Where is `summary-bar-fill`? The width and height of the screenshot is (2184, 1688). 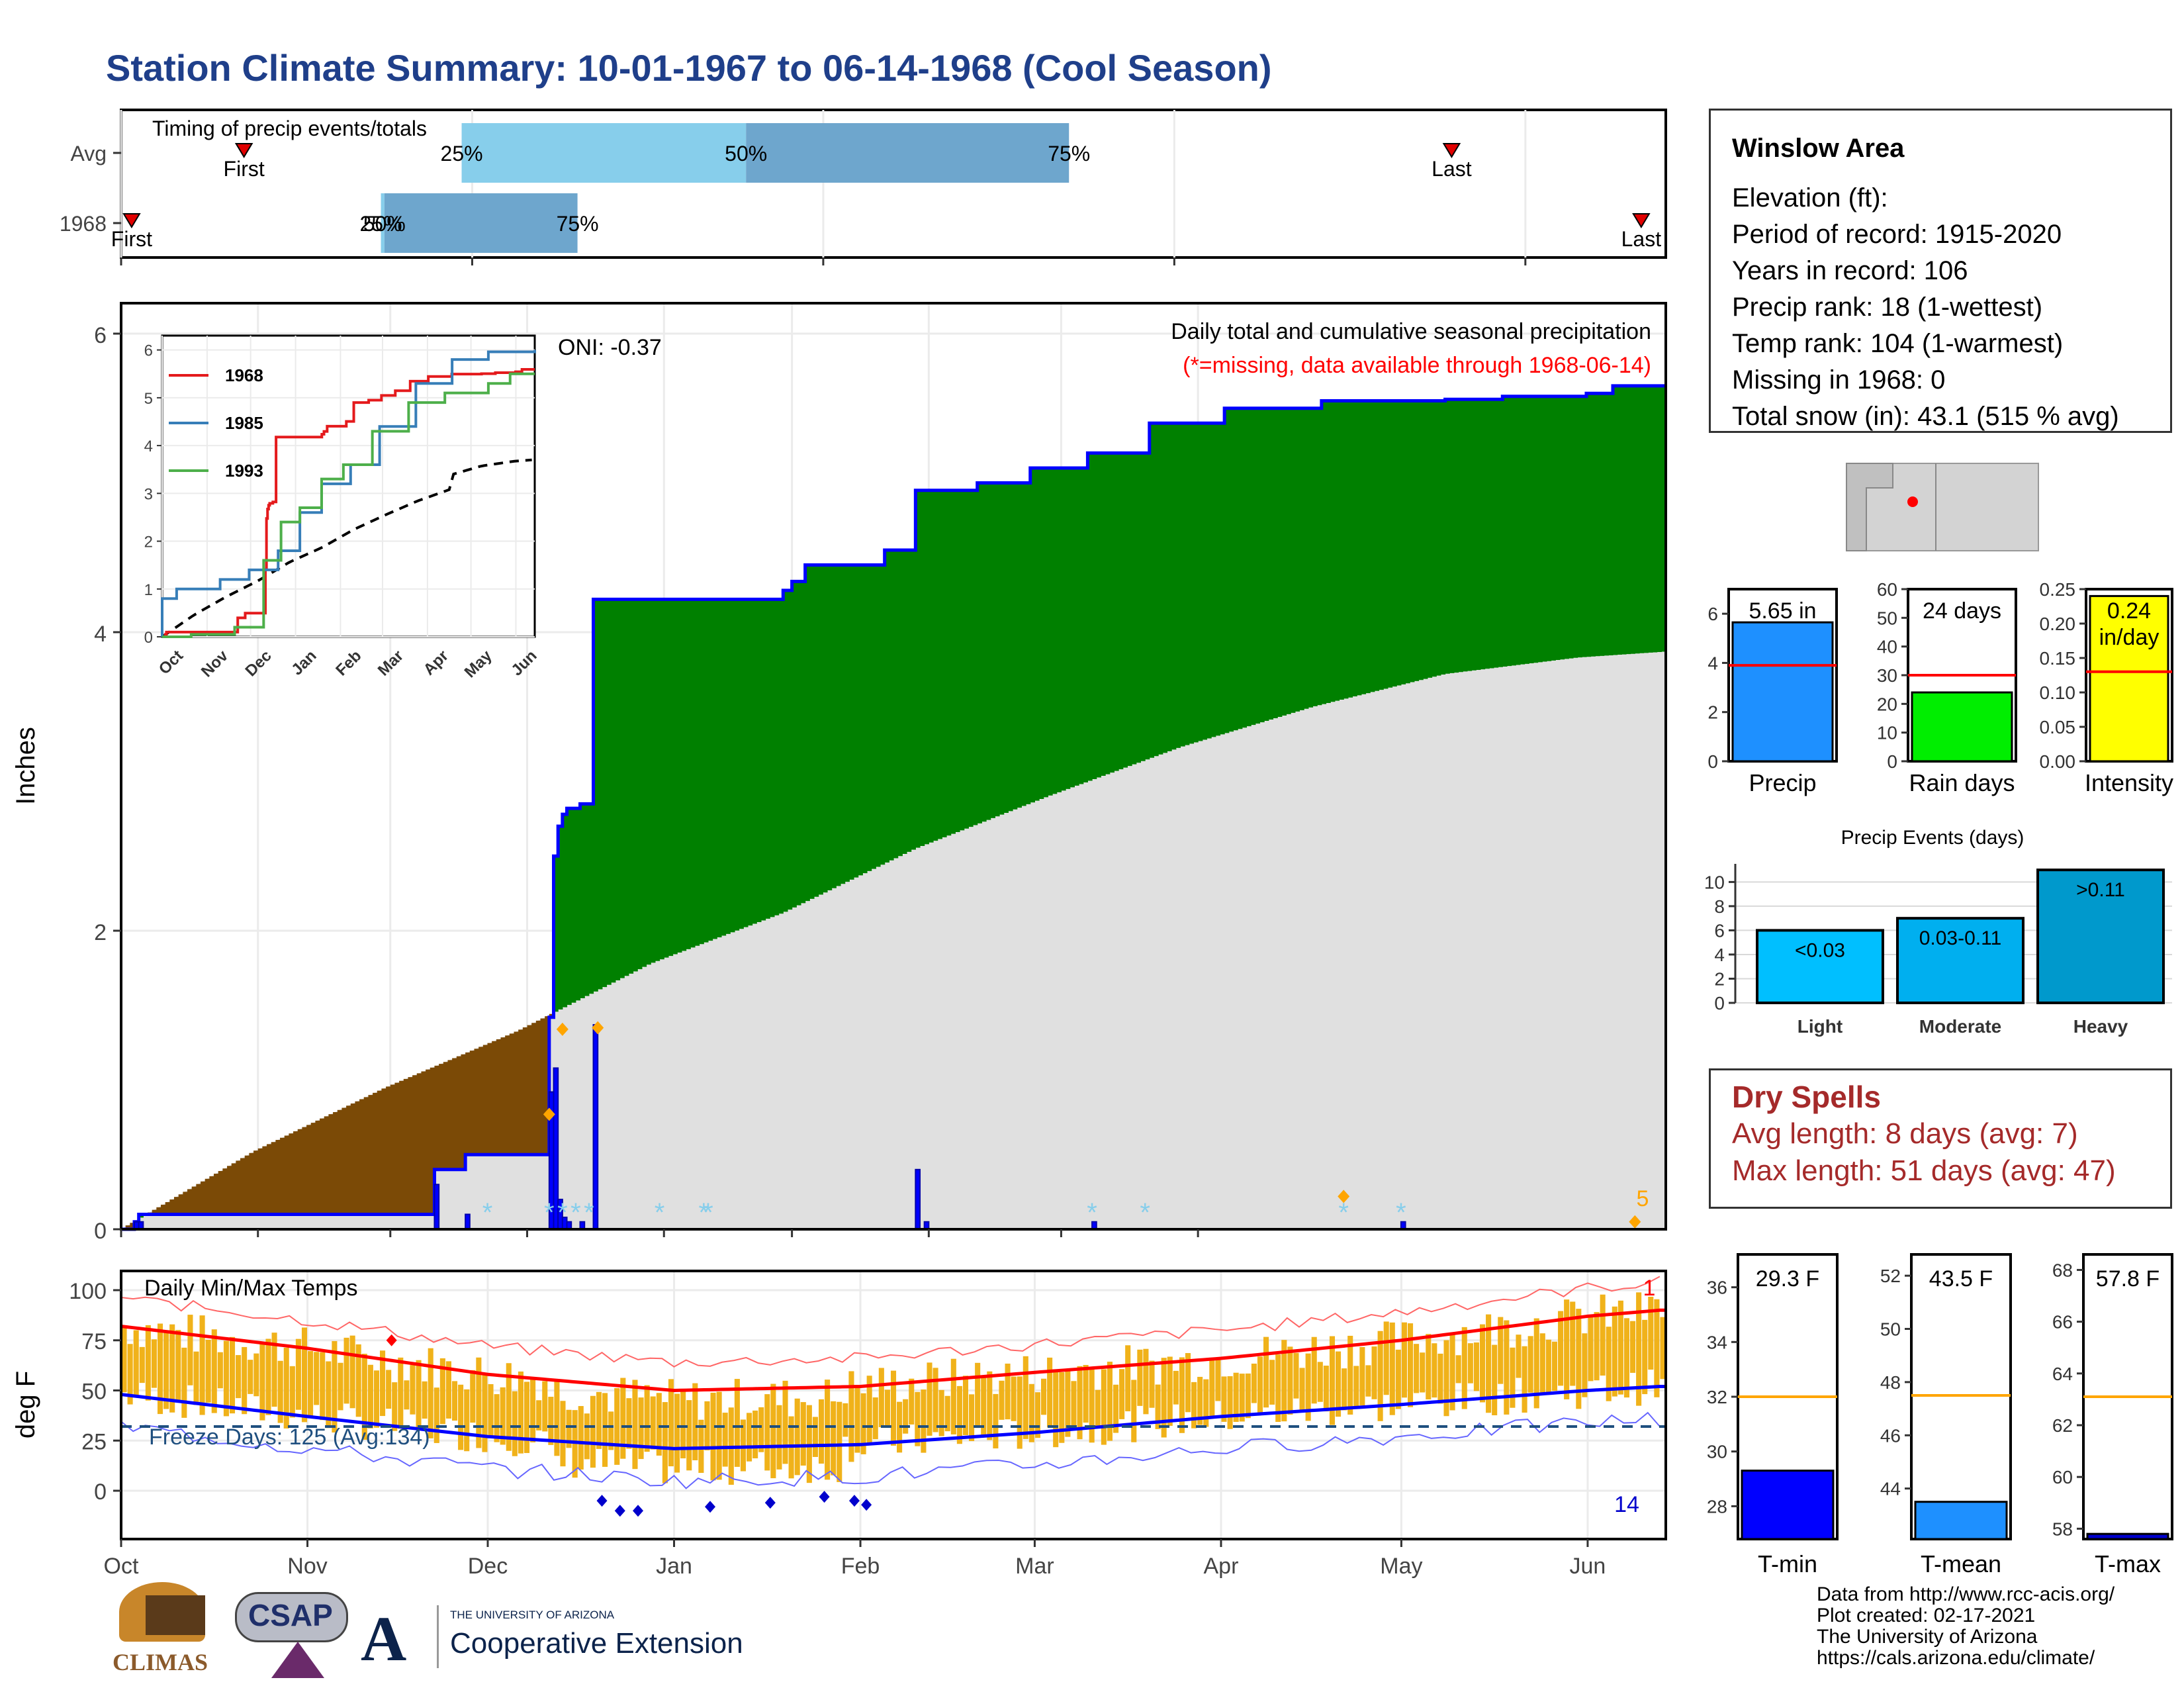 summary-bar-fill is located at coordinates (2129, 678).